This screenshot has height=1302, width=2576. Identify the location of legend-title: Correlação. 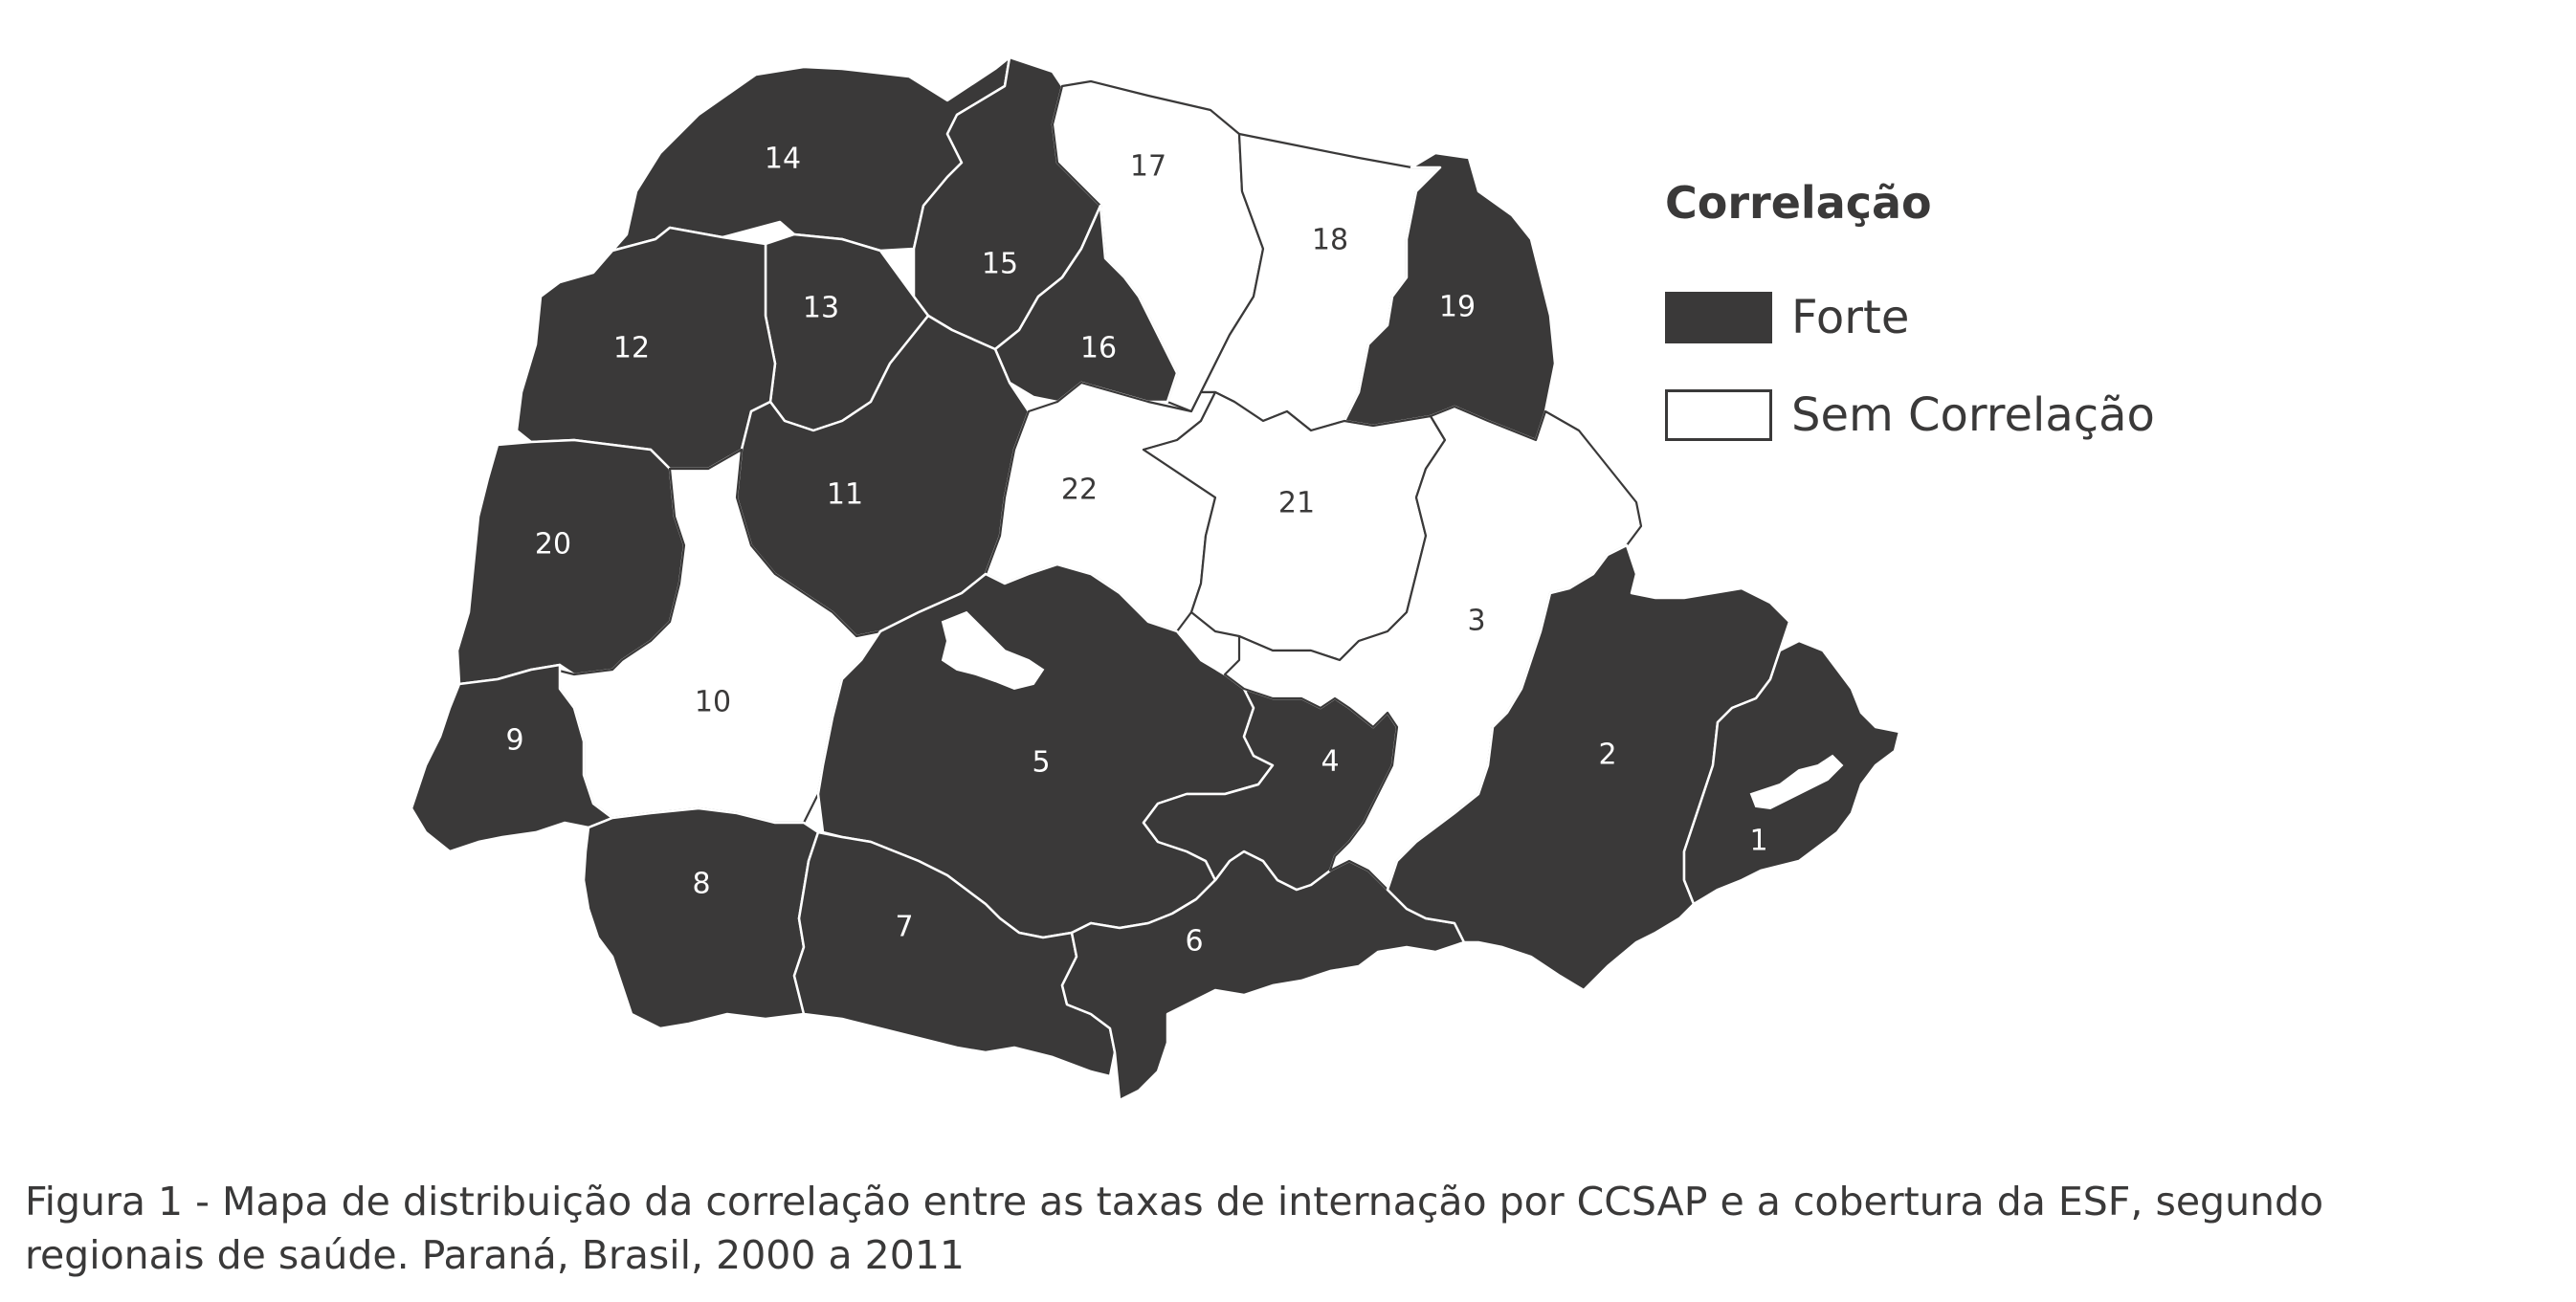
(1798, 203).